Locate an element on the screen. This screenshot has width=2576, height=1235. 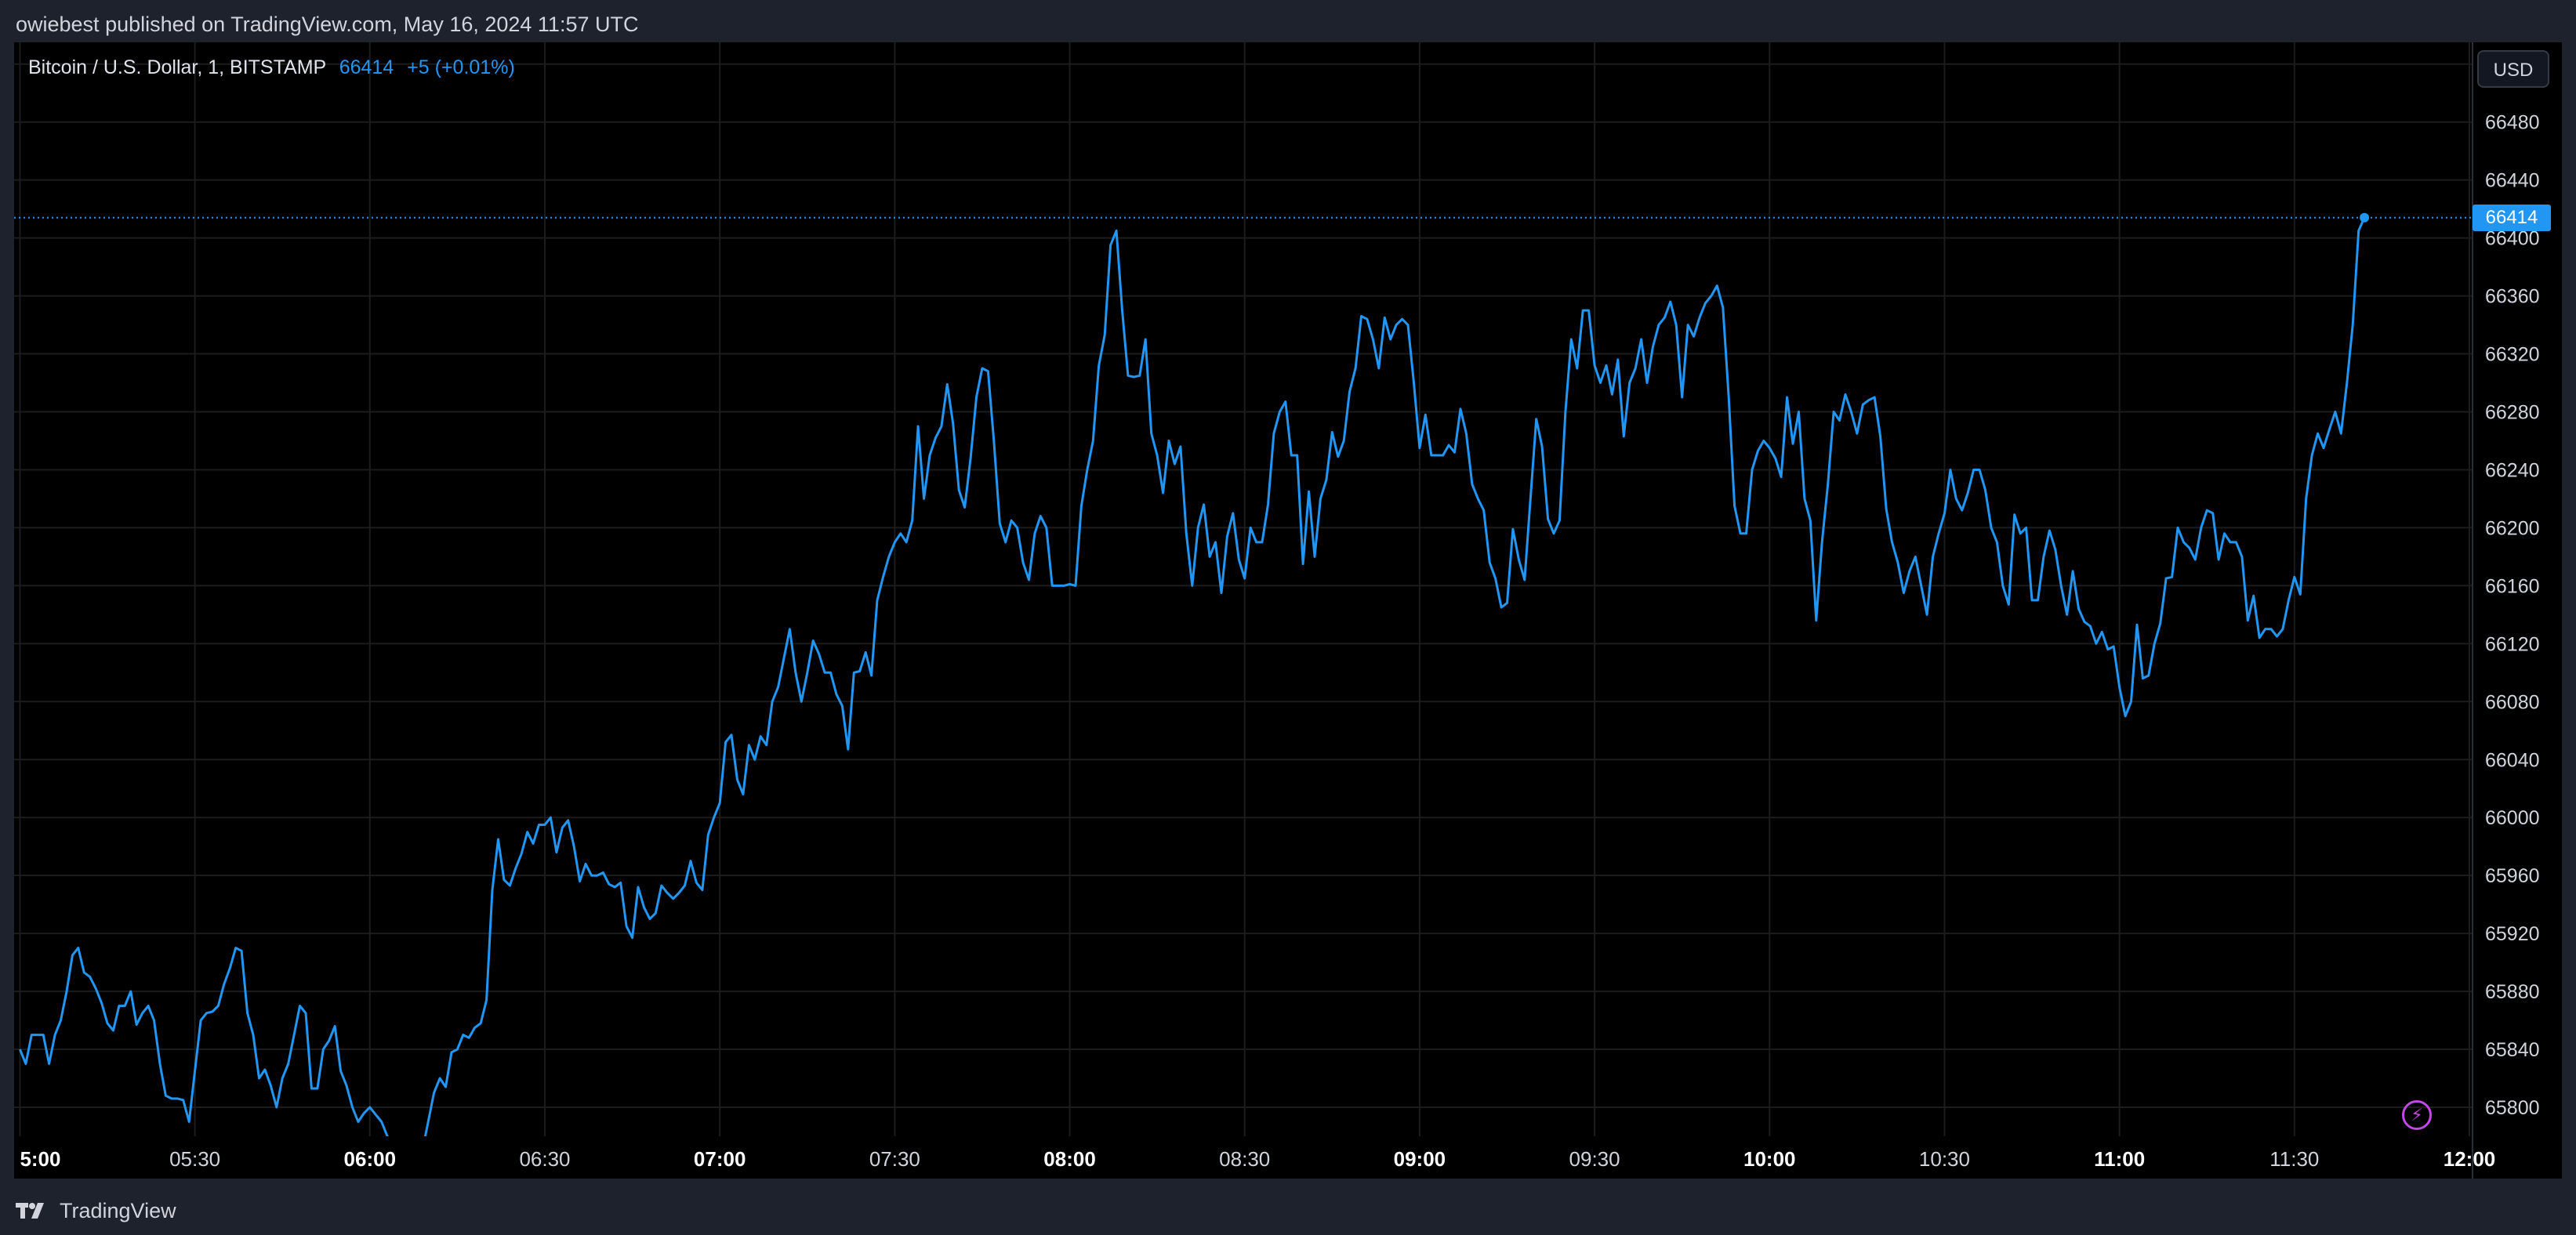
x-tick-label: 07:00 is located at coordinates (720, 1159).